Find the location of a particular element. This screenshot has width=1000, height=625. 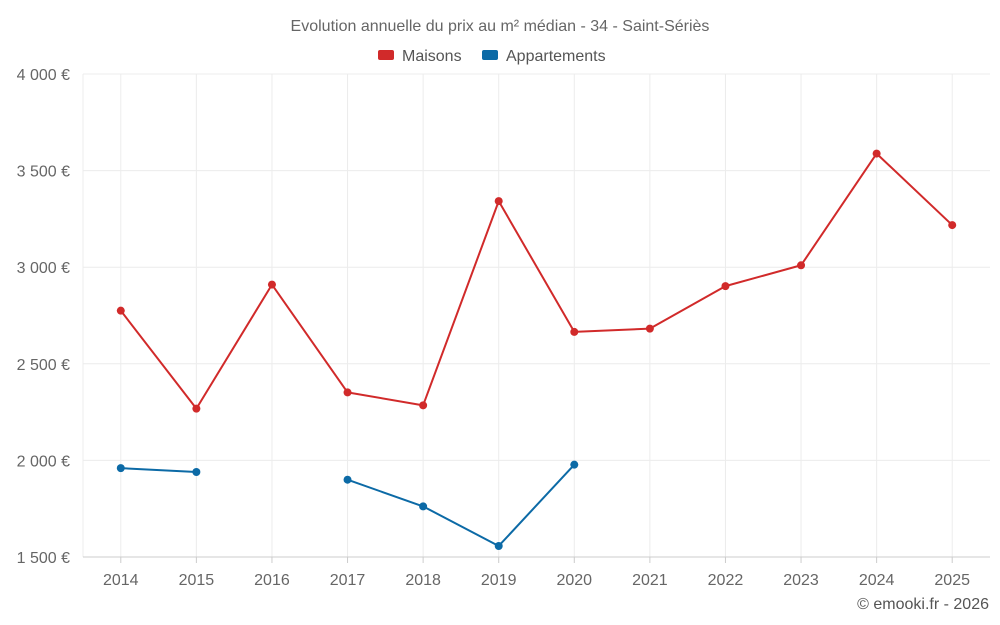

y-tick-label: 2 000 € is located at coordinates (43, 461).